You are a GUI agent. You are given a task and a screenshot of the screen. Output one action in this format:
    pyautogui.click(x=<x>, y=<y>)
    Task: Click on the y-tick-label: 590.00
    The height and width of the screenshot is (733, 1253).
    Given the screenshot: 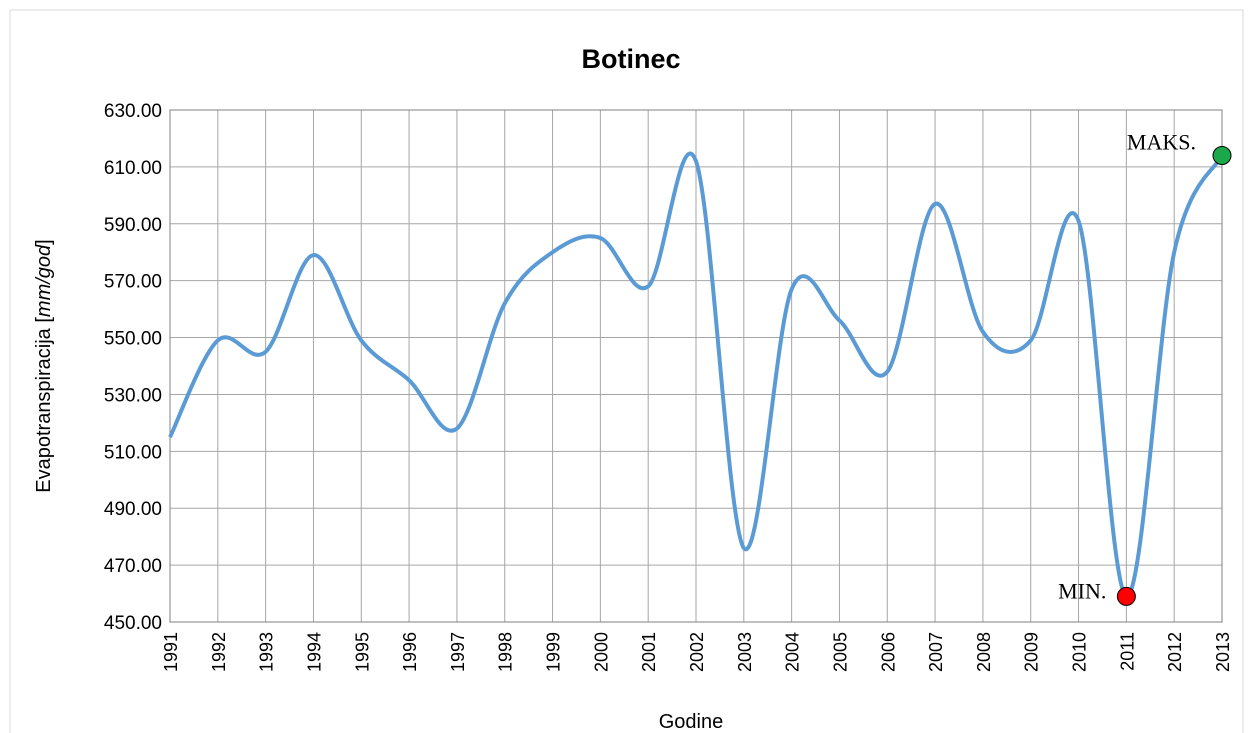 What is the action you would take?
    pyautogui.click(x=133, y=225)
    